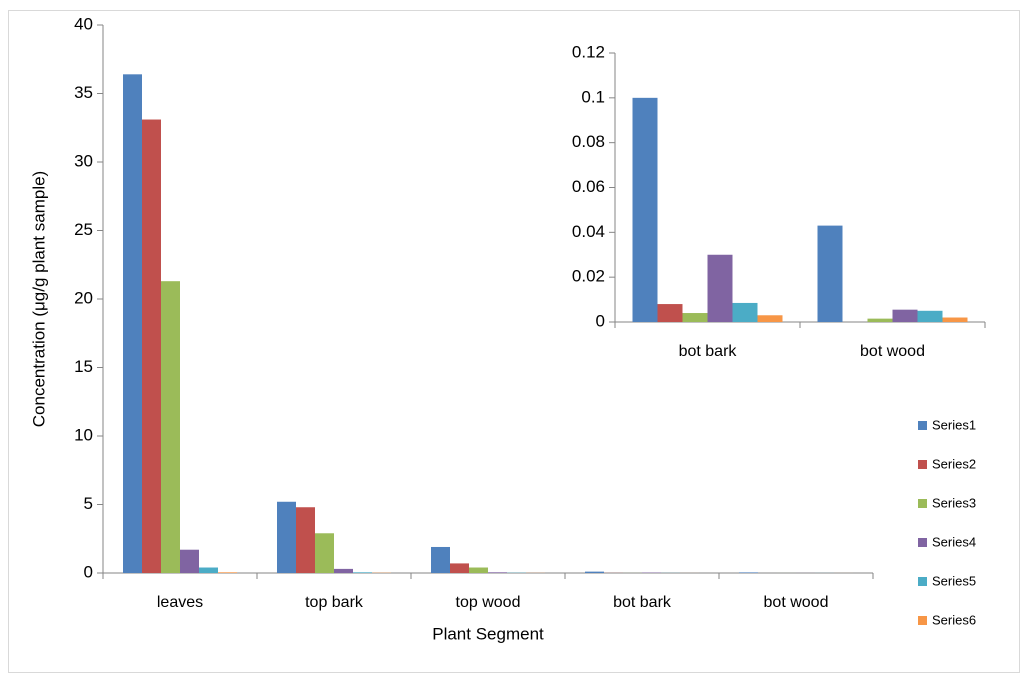 Image resolution: width=1020 pixels, height=674 pixels. I want to click on y-tick-label: 25, so click(83, 229).